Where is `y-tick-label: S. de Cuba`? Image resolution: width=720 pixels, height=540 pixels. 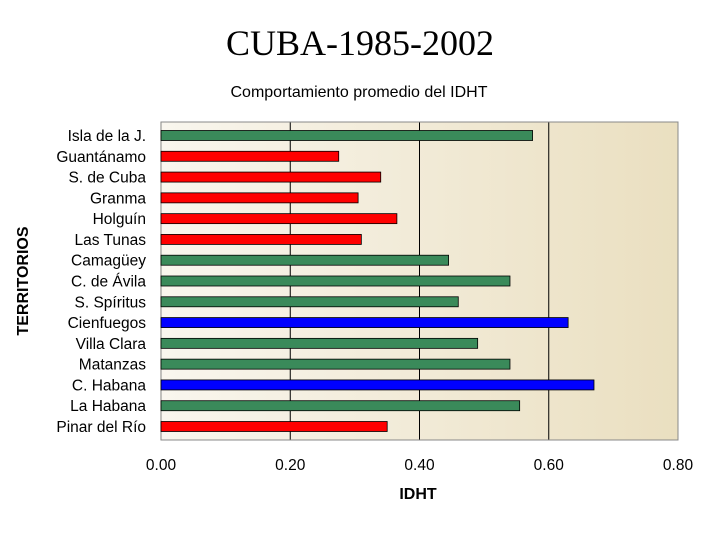
y-tick-label: S. de Cuba is located at coordinates (107, 178).